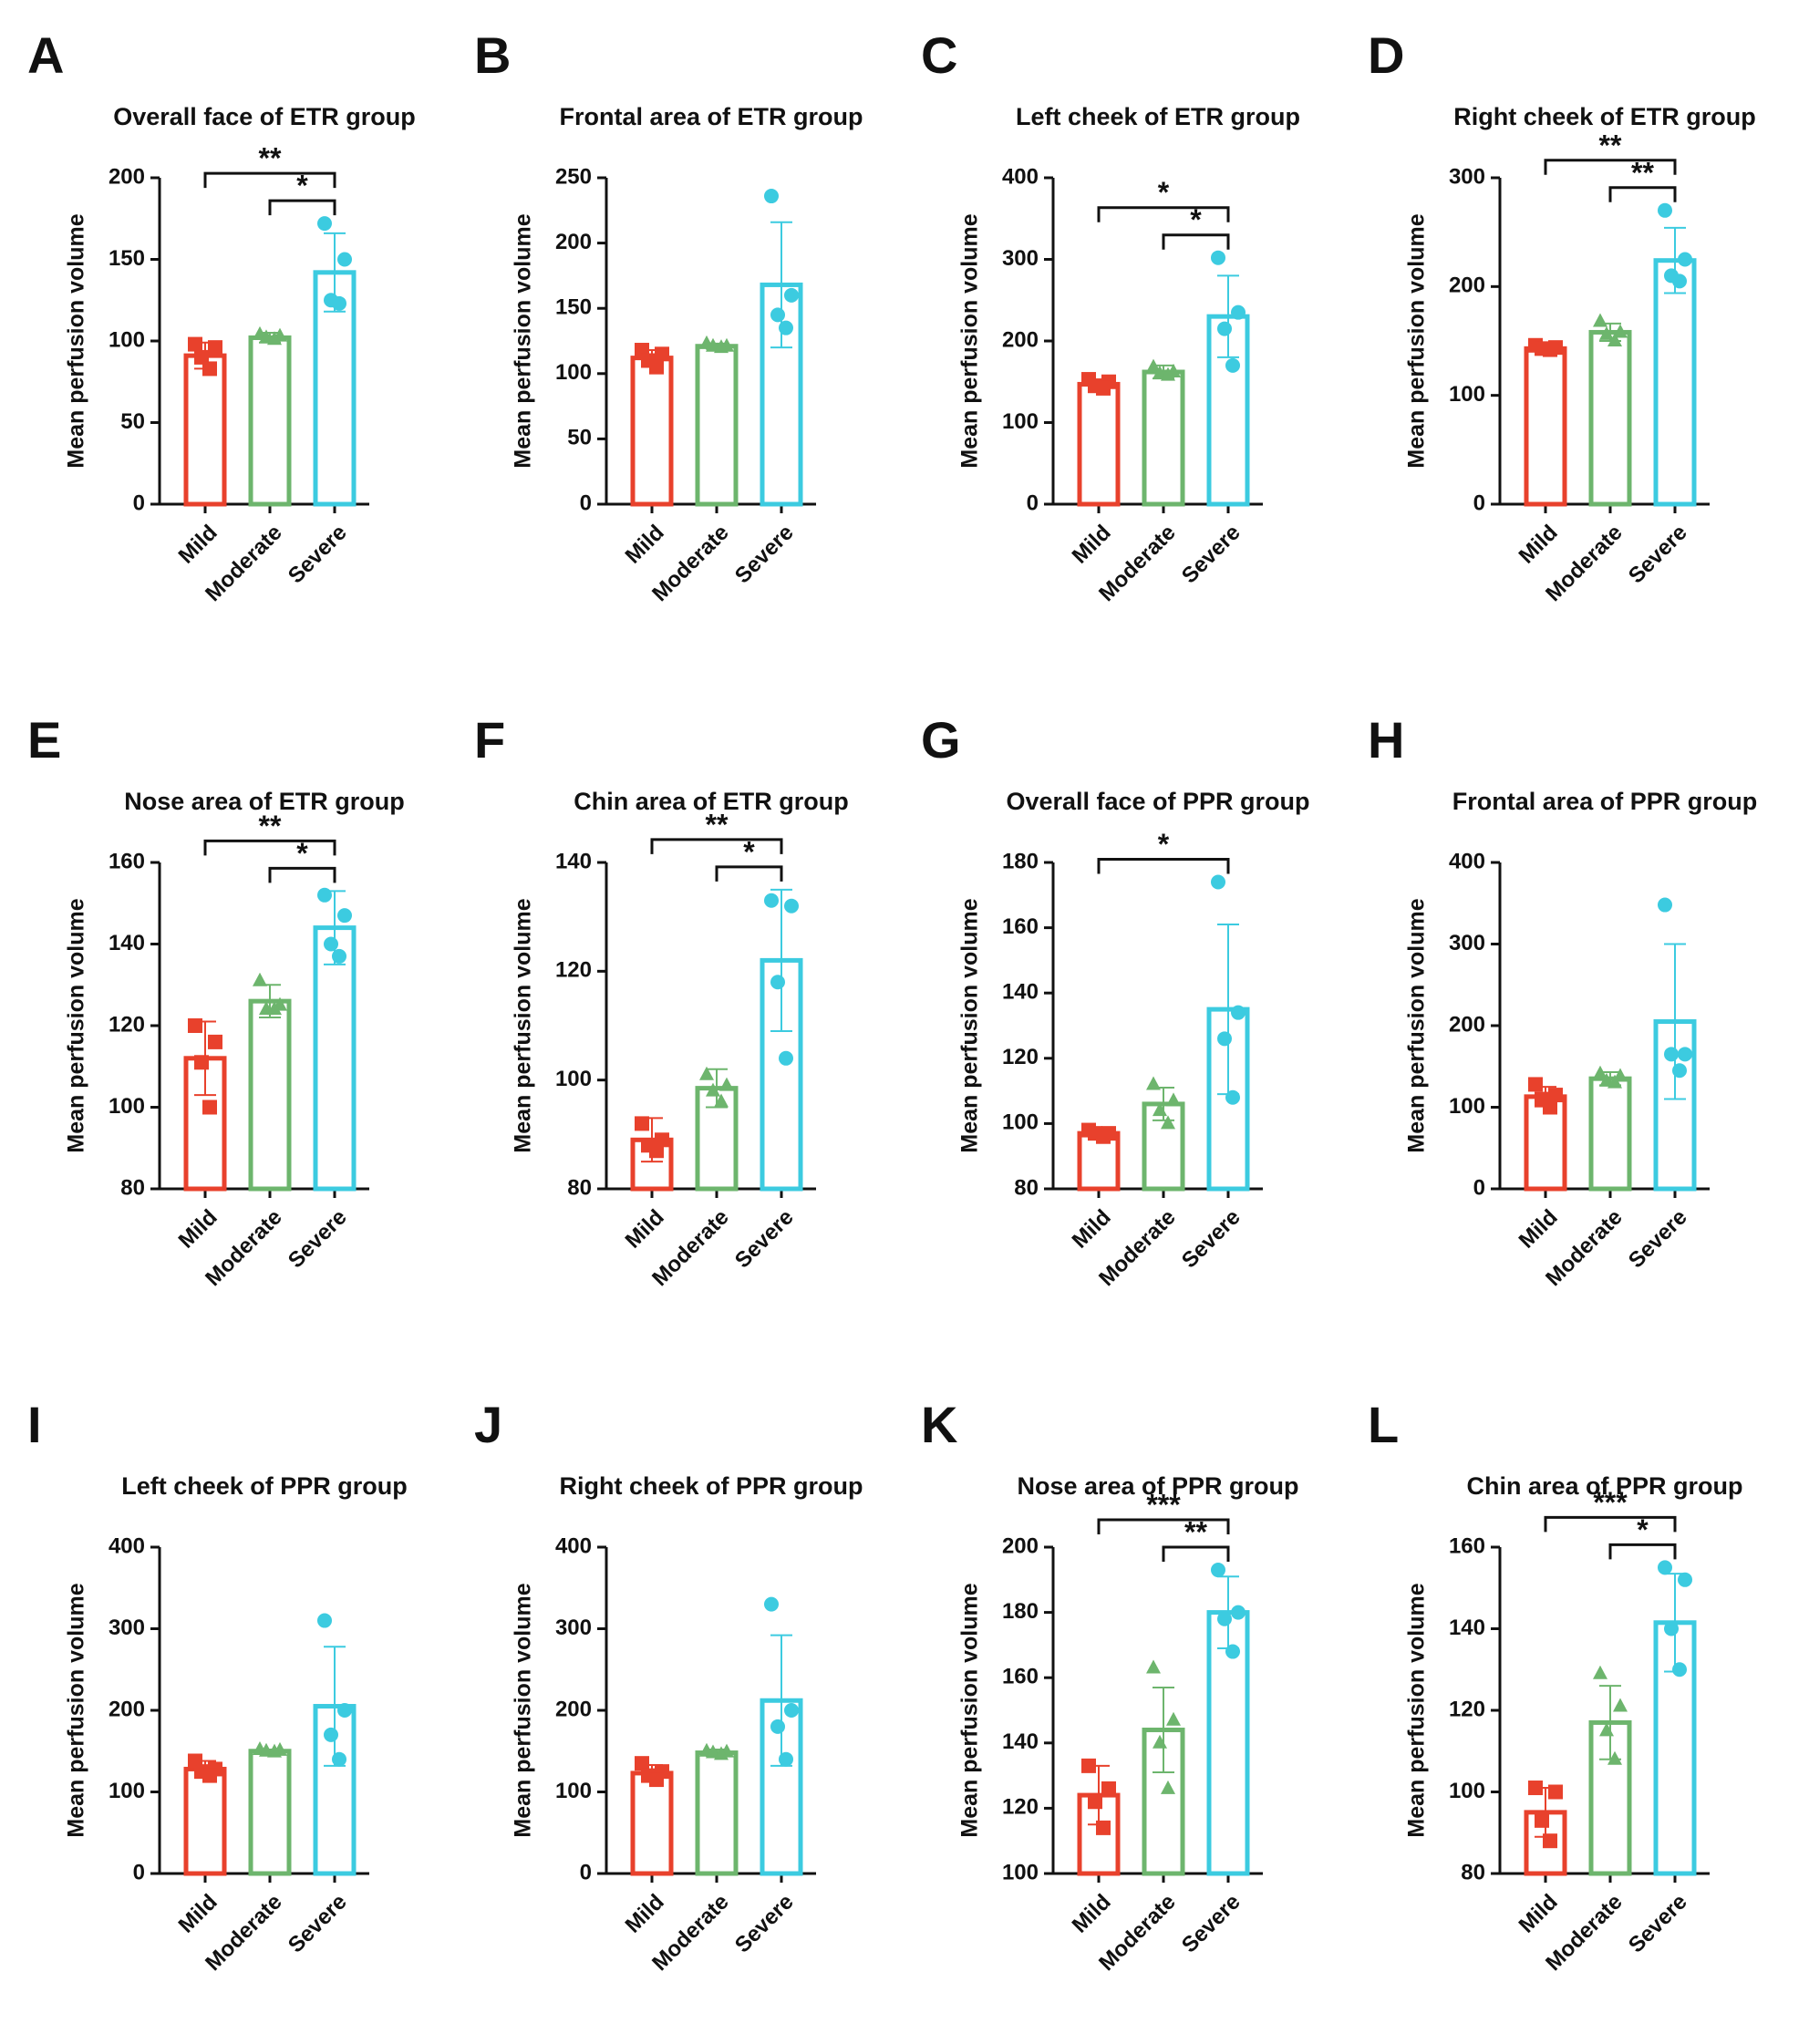 The width and height of the screenshot is (1809, 2044). Describe the element at coordinates (1163, 1505) in the screenshot. I see `significance-label: ***` at that location.